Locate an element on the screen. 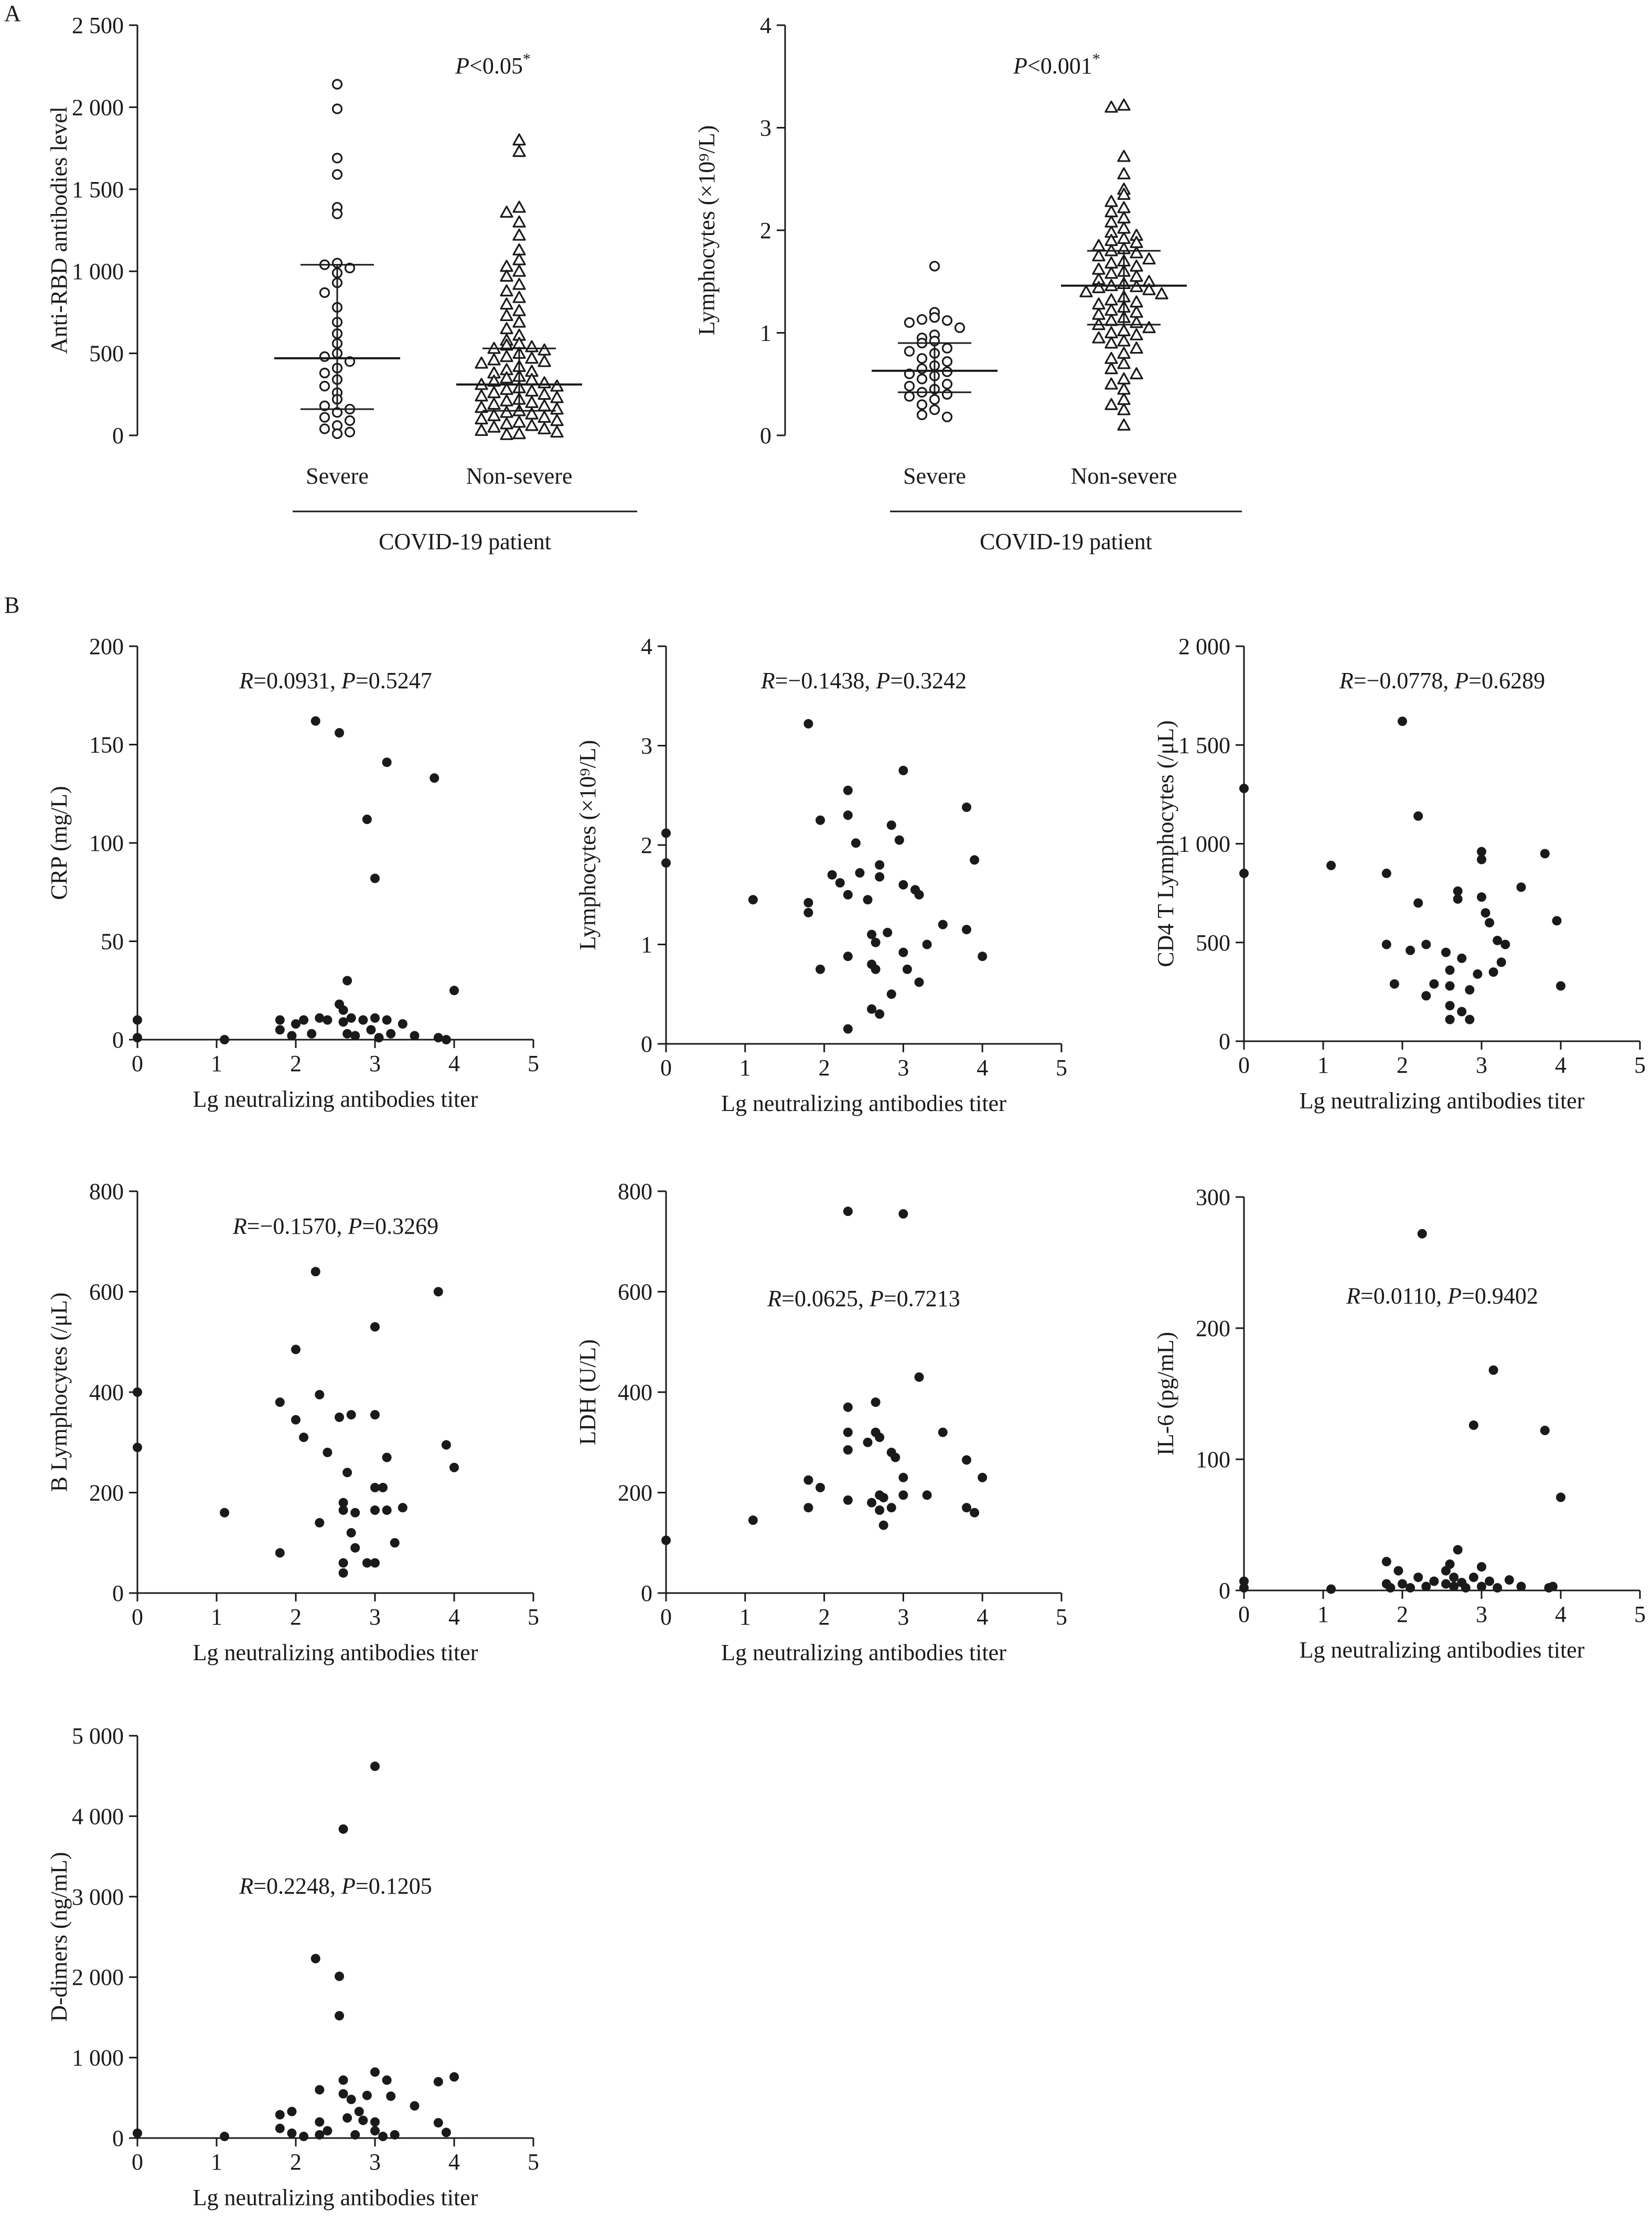 This screenshot has height=2233, width=1652. y-tick-label: 1 500 is located at coordinates (1204, 745).